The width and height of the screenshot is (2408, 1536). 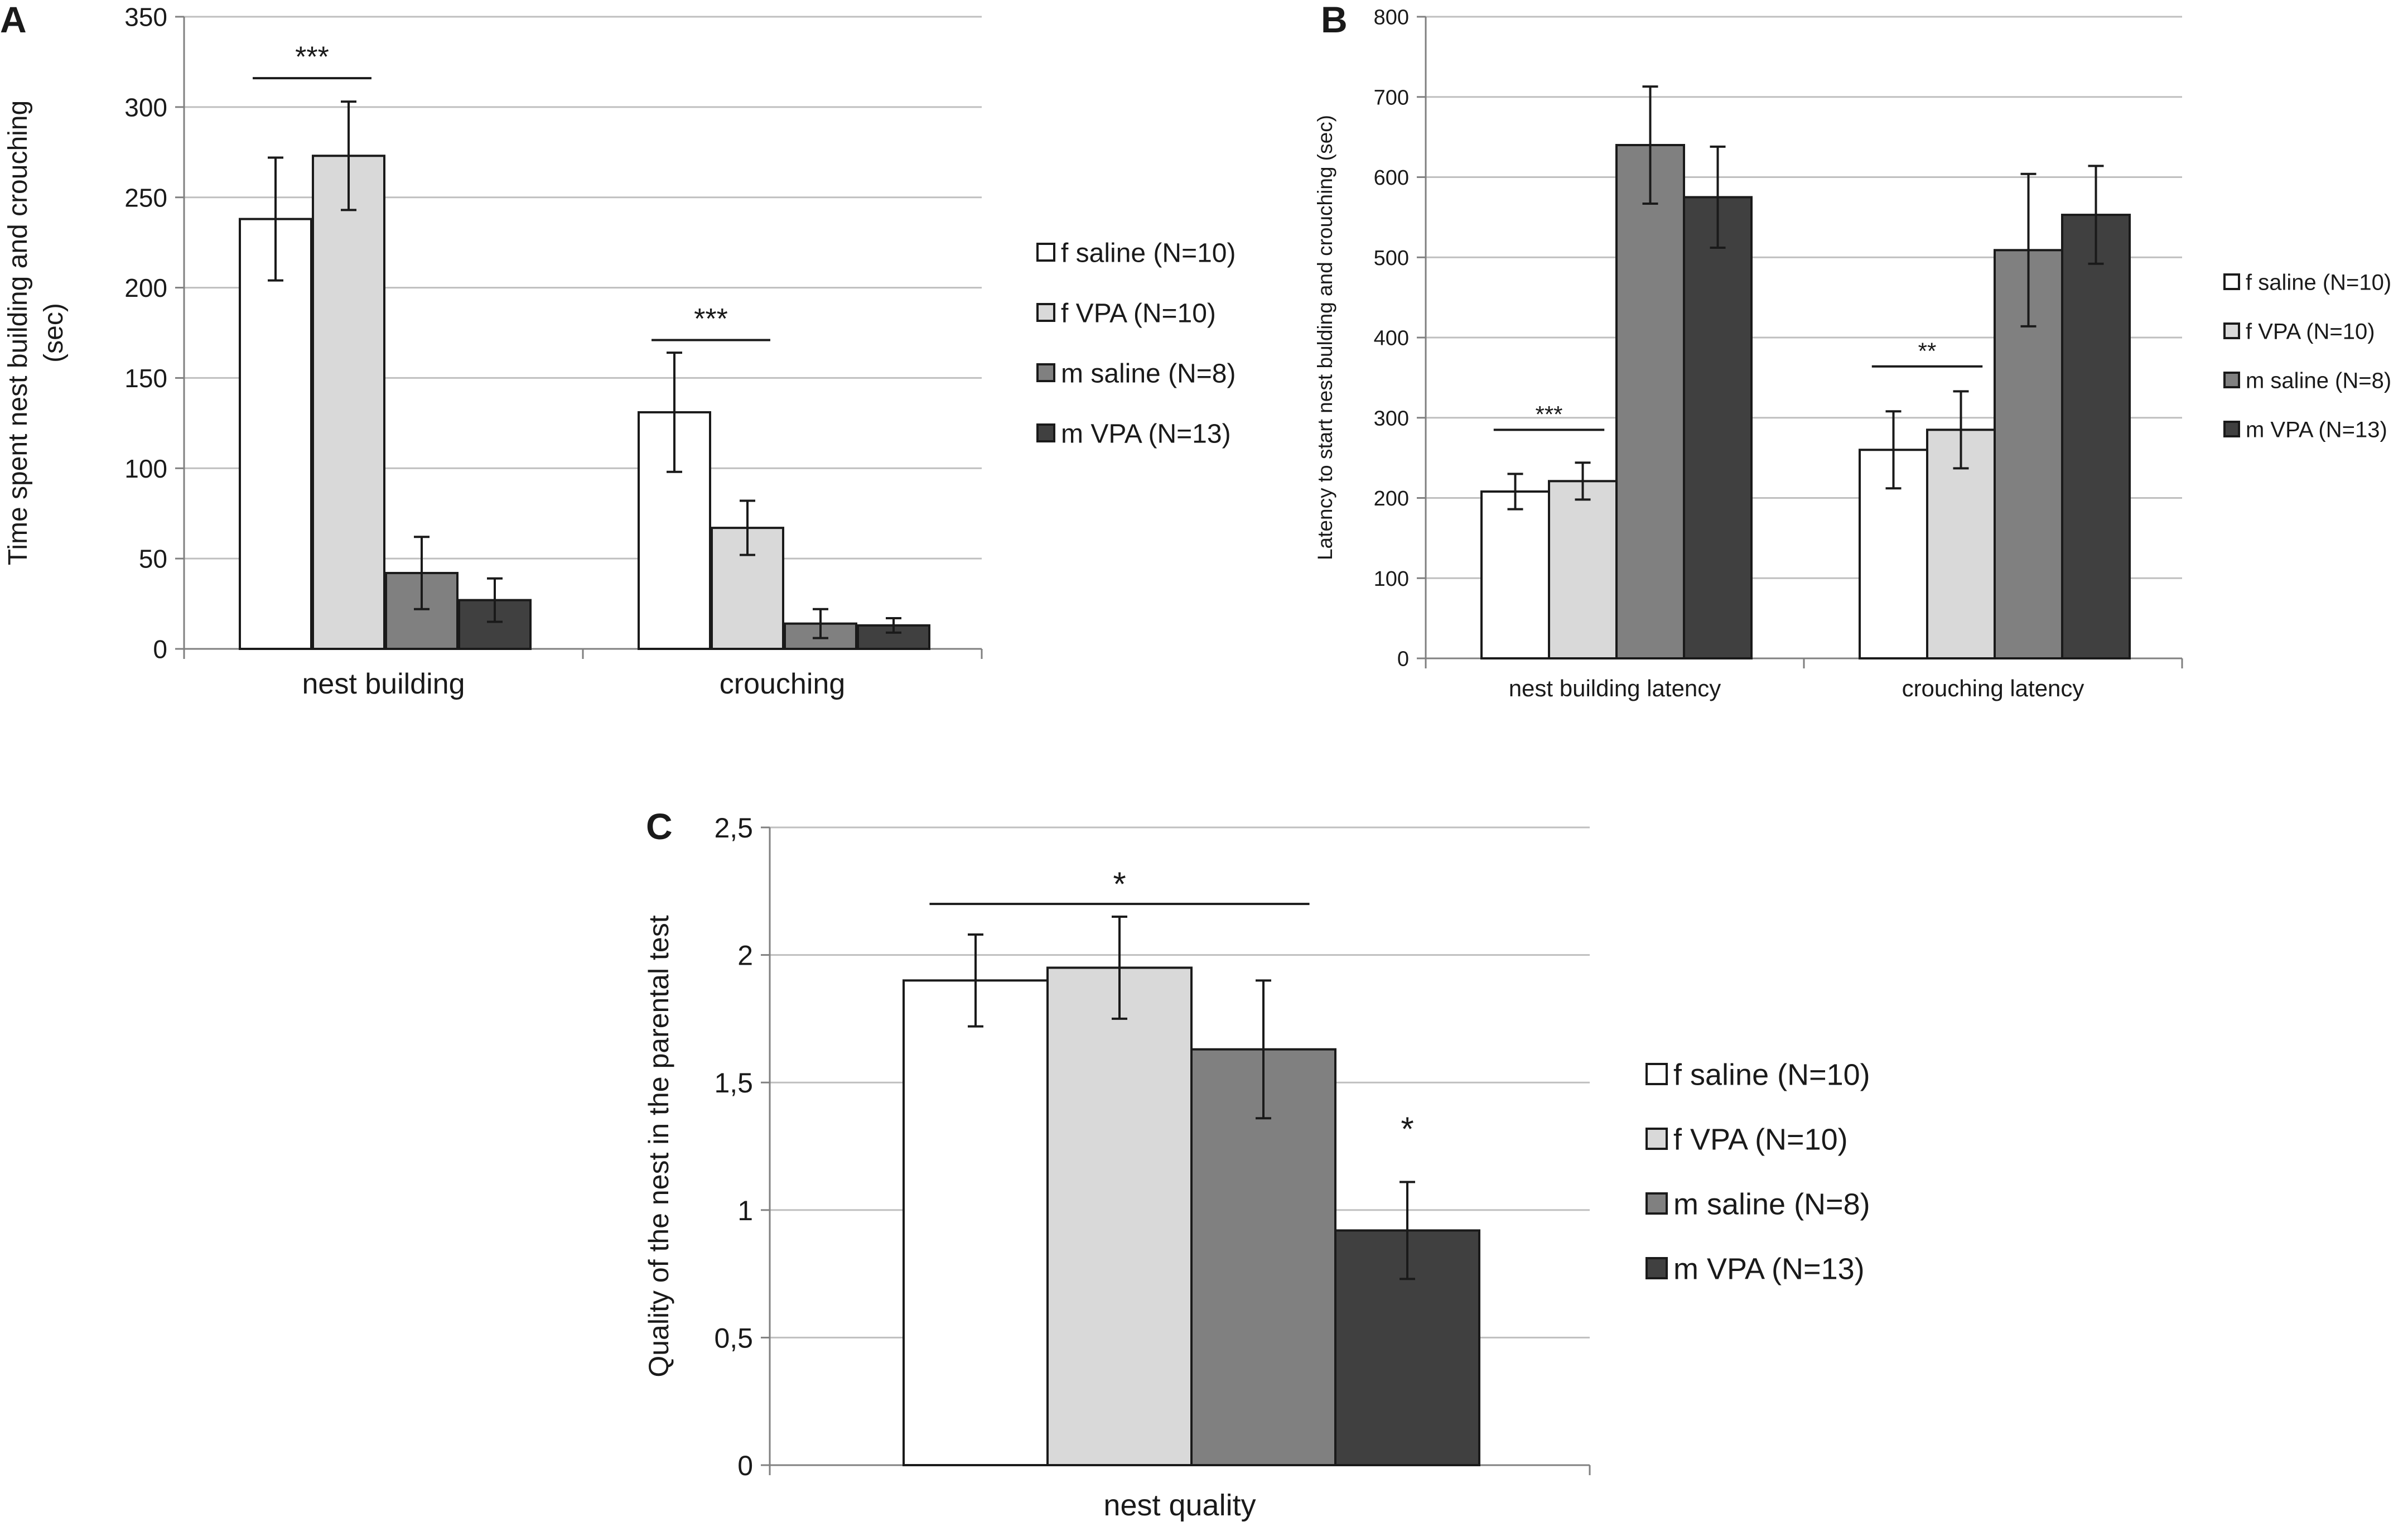 I want to click on y-tick-label-b-2: 200, so click(x=1391, y=499).